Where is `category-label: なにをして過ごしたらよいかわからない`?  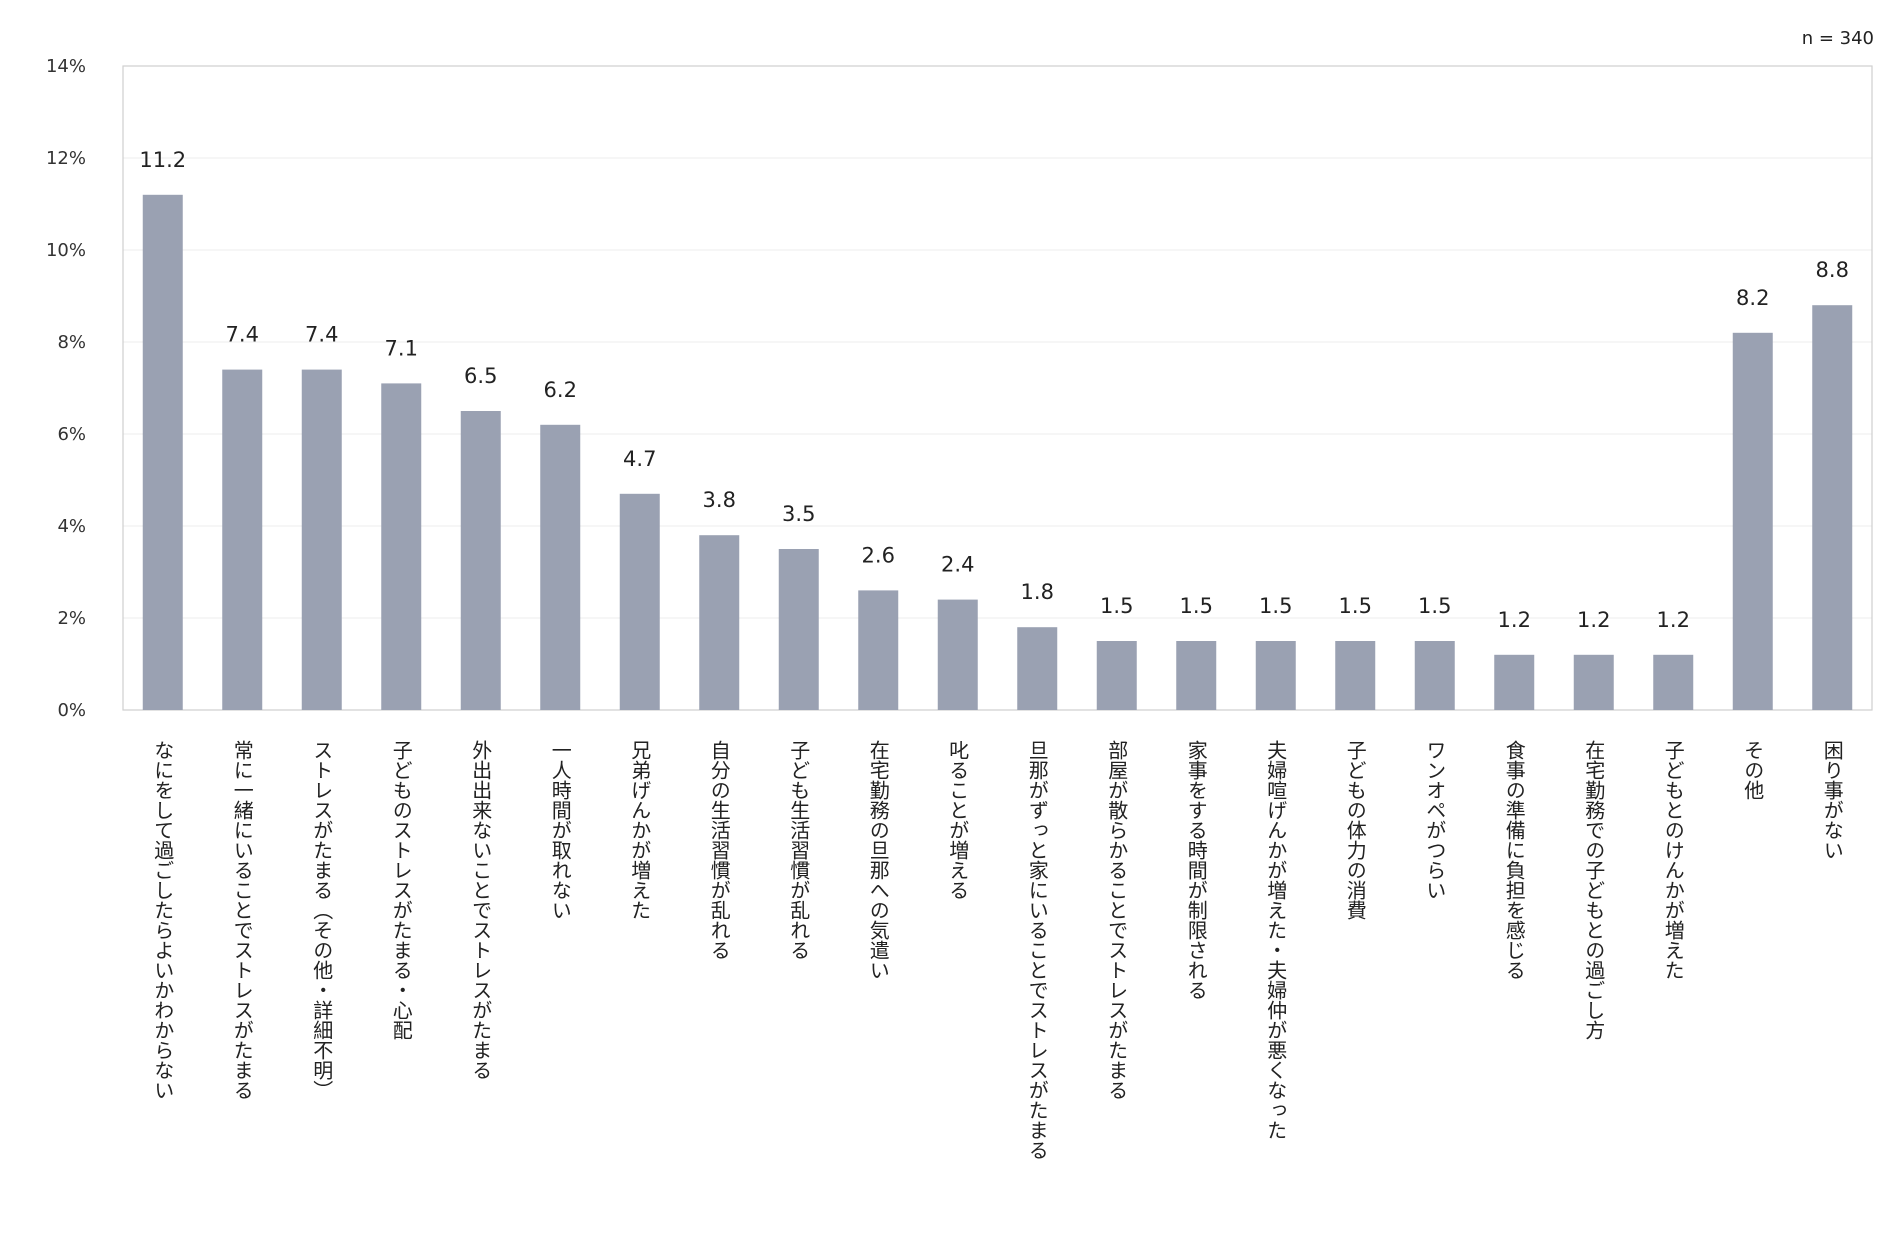 category-label: なにをして過ごしたらよいかわからない is located at coordinates (162, 920).